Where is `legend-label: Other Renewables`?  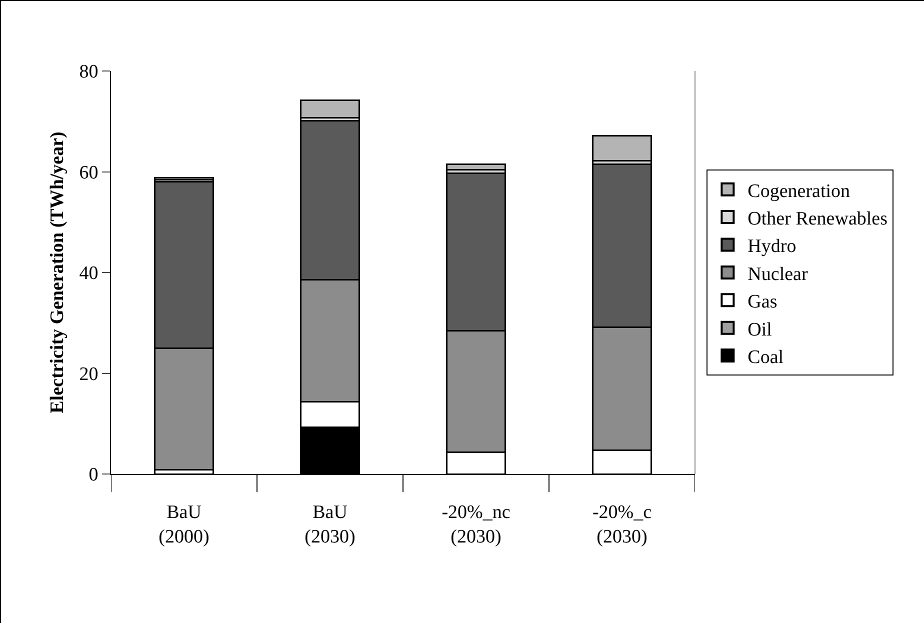
legend-label: Other Renewables is located at coordinates (818, 219).